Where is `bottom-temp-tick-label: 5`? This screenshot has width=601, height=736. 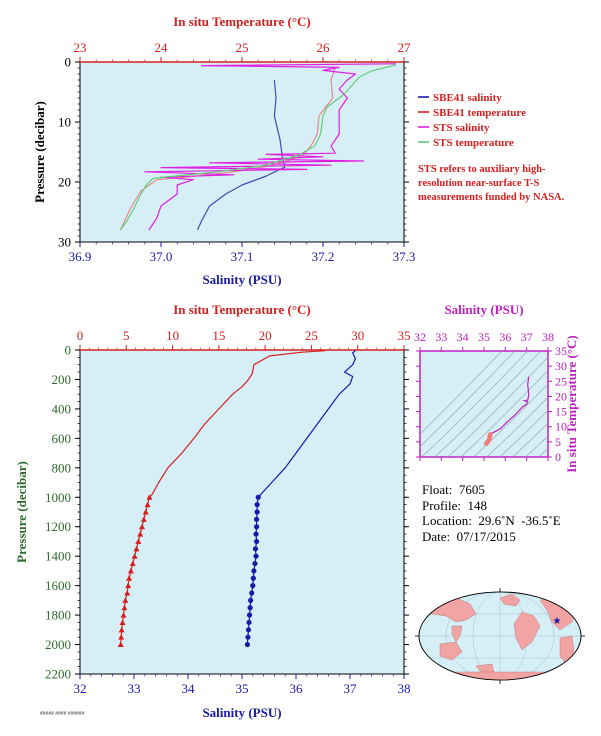 bottom-temp-tick-label: 5 is located at coordinates (126, 335).